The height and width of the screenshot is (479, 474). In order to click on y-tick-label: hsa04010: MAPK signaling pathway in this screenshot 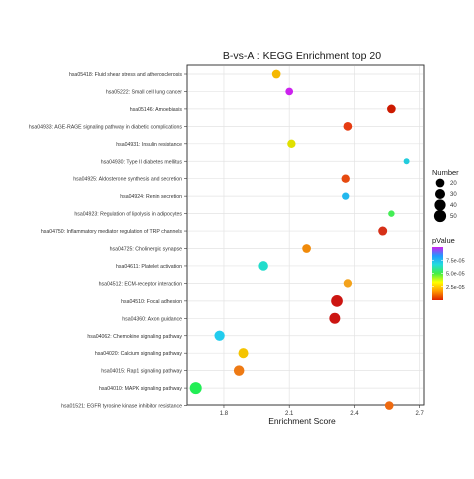, I will do `click(140, 389)`.